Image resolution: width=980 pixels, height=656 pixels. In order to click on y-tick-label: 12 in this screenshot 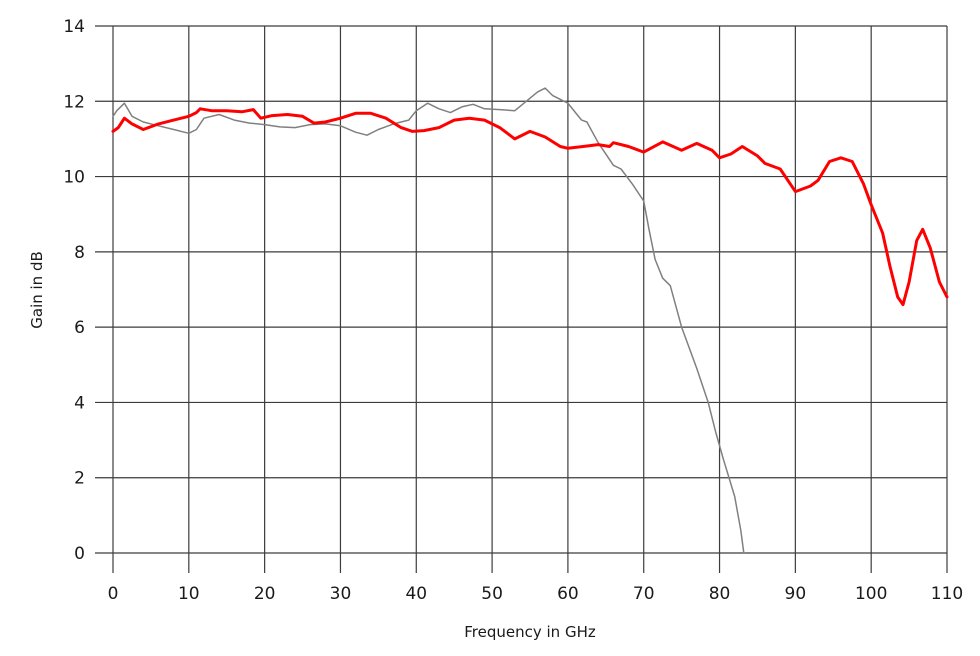, I will do `click(74, 102)`.